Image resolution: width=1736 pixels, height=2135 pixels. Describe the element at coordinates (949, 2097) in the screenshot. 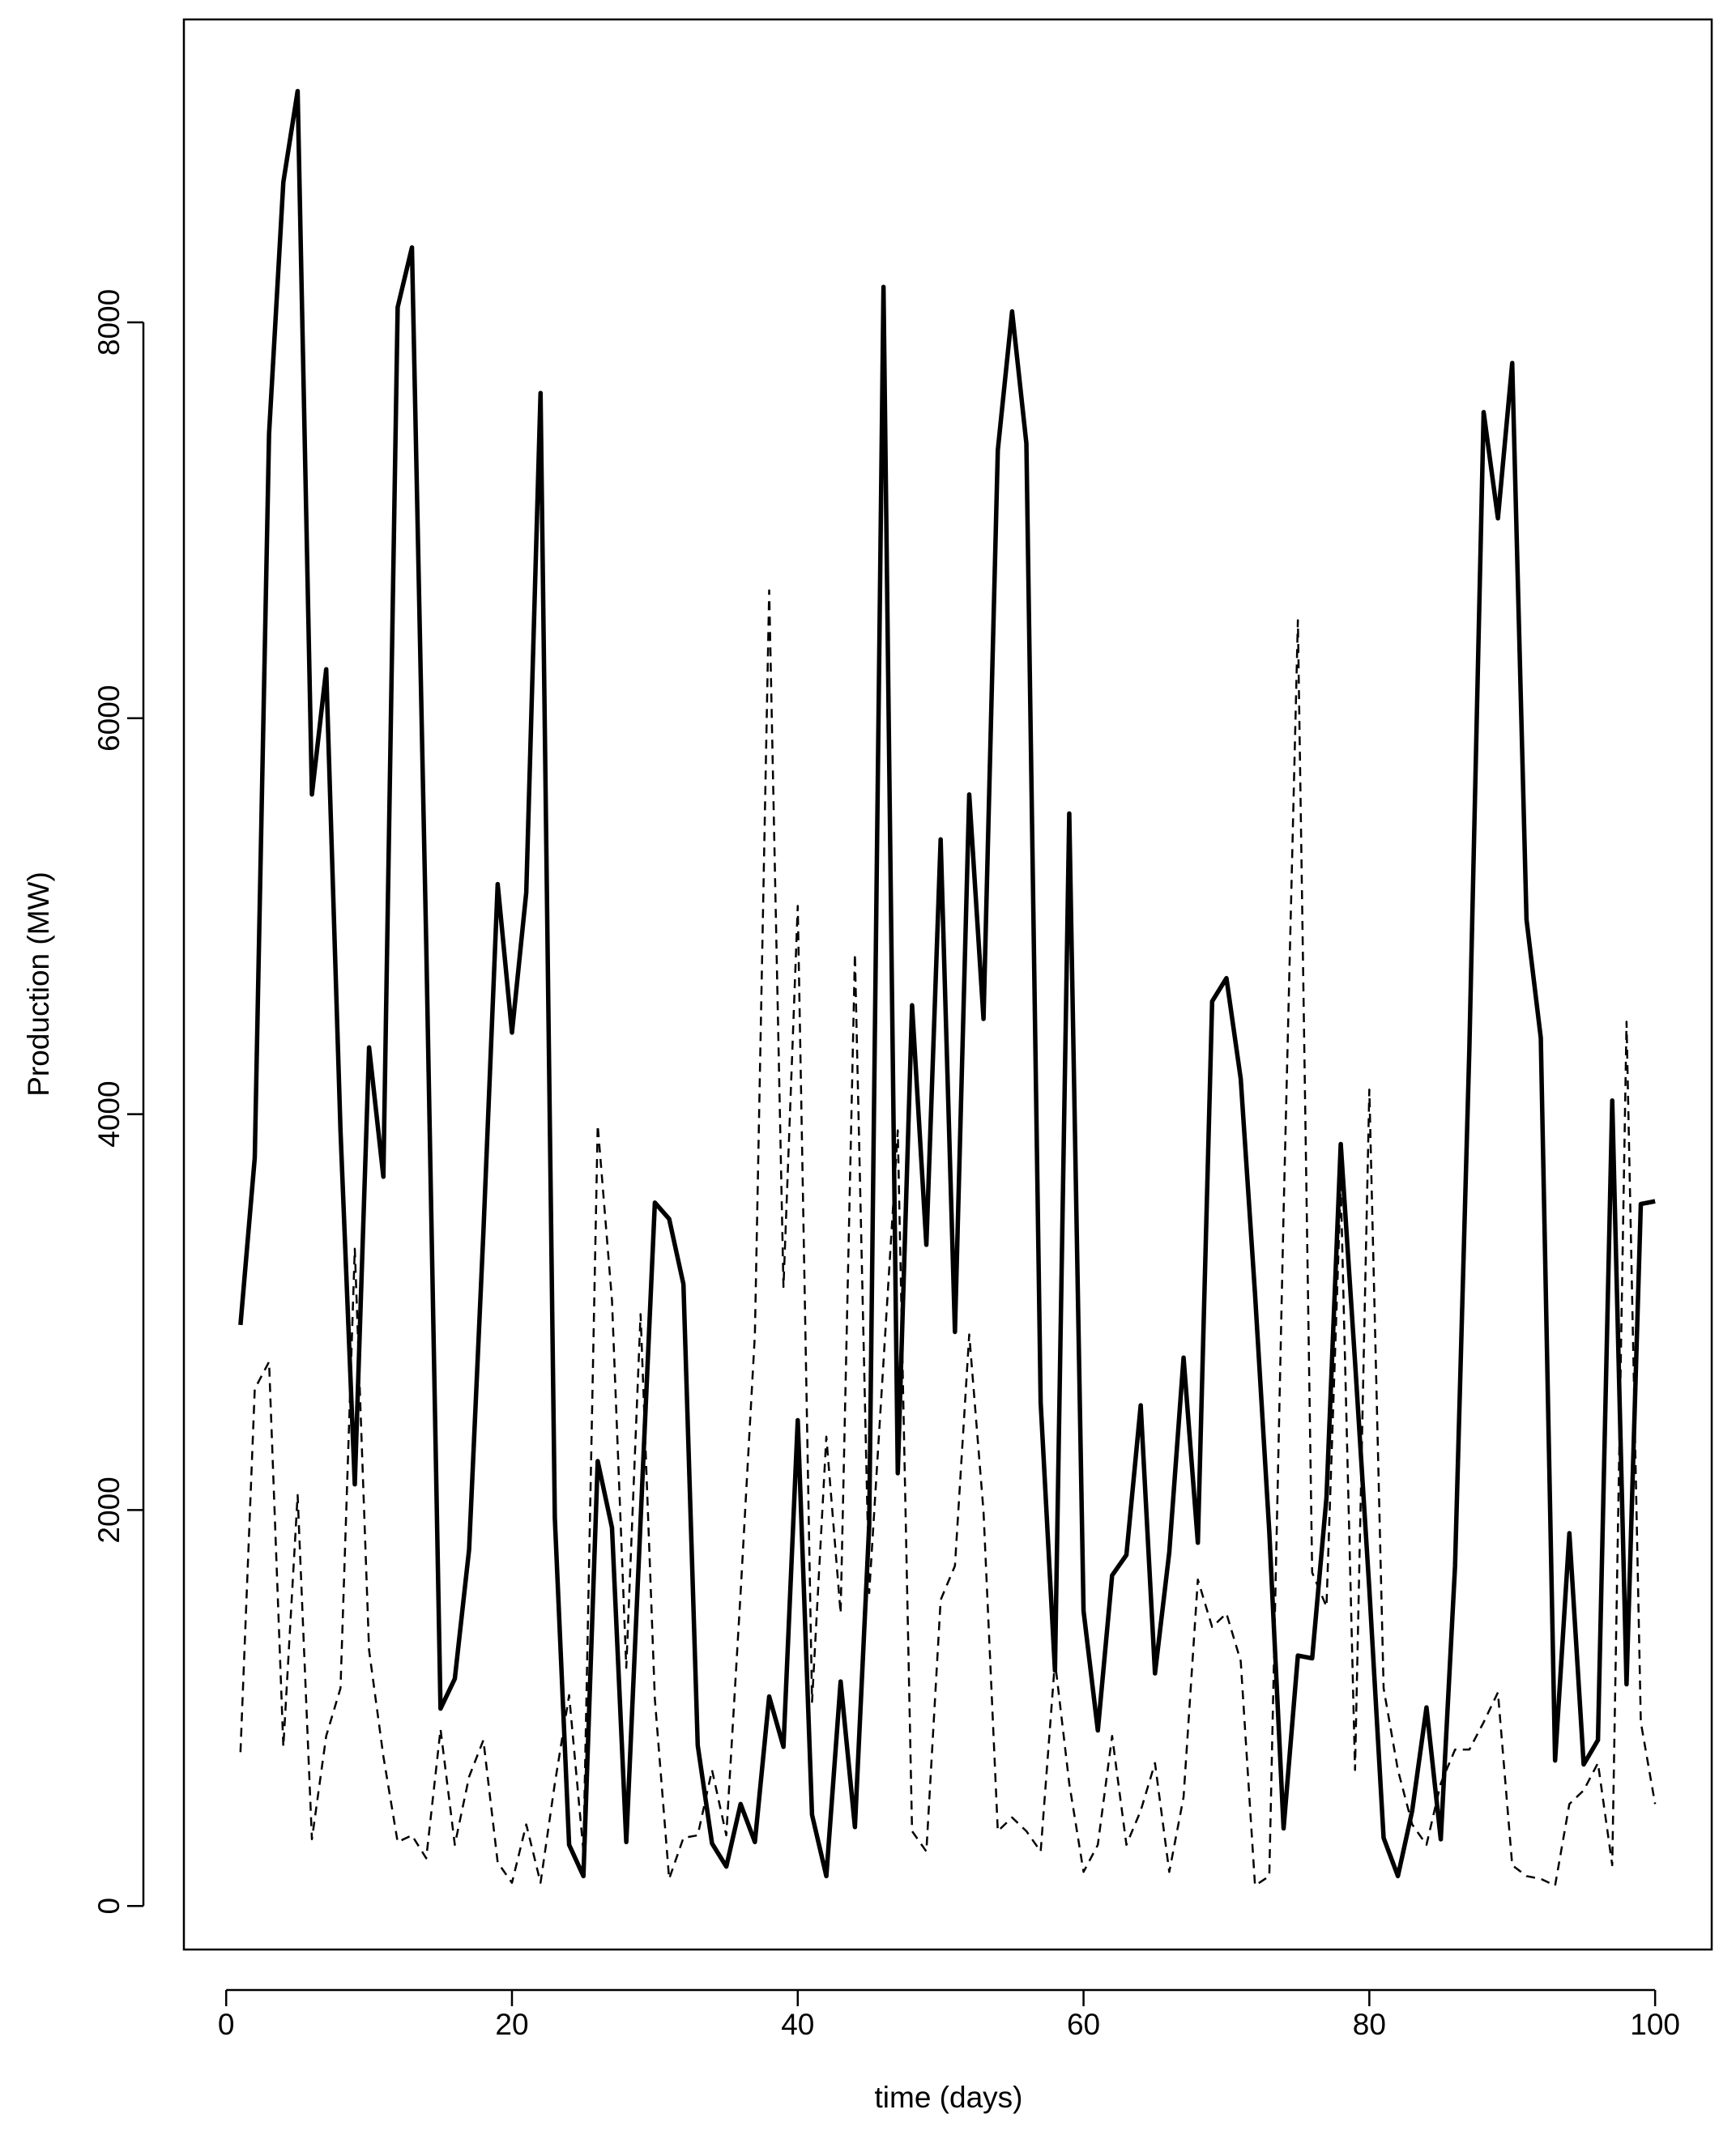

I see `x-axis-label: time (days)` at that location.